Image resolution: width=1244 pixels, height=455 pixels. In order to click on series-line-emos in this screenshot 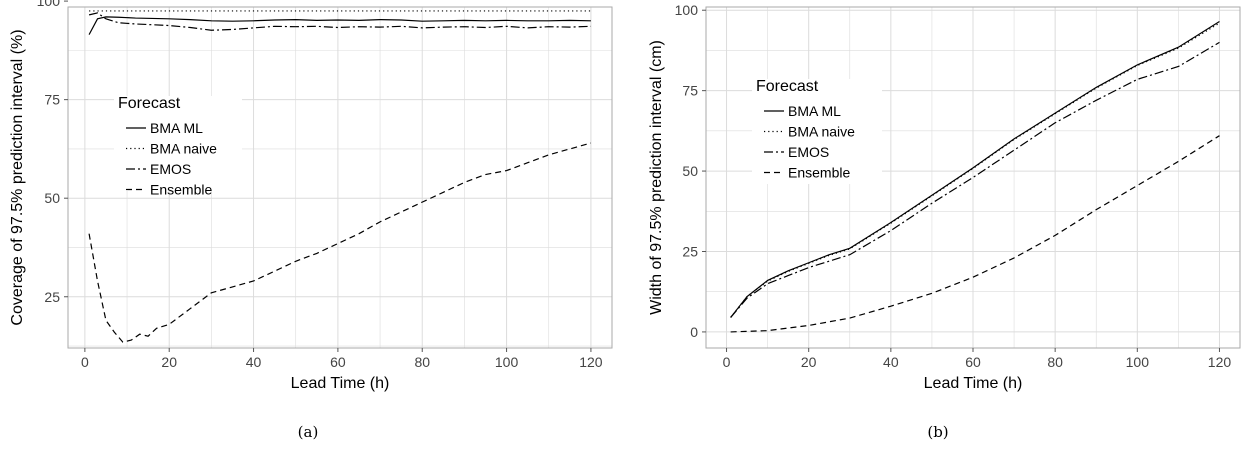, I will do `click(339, 21)`.